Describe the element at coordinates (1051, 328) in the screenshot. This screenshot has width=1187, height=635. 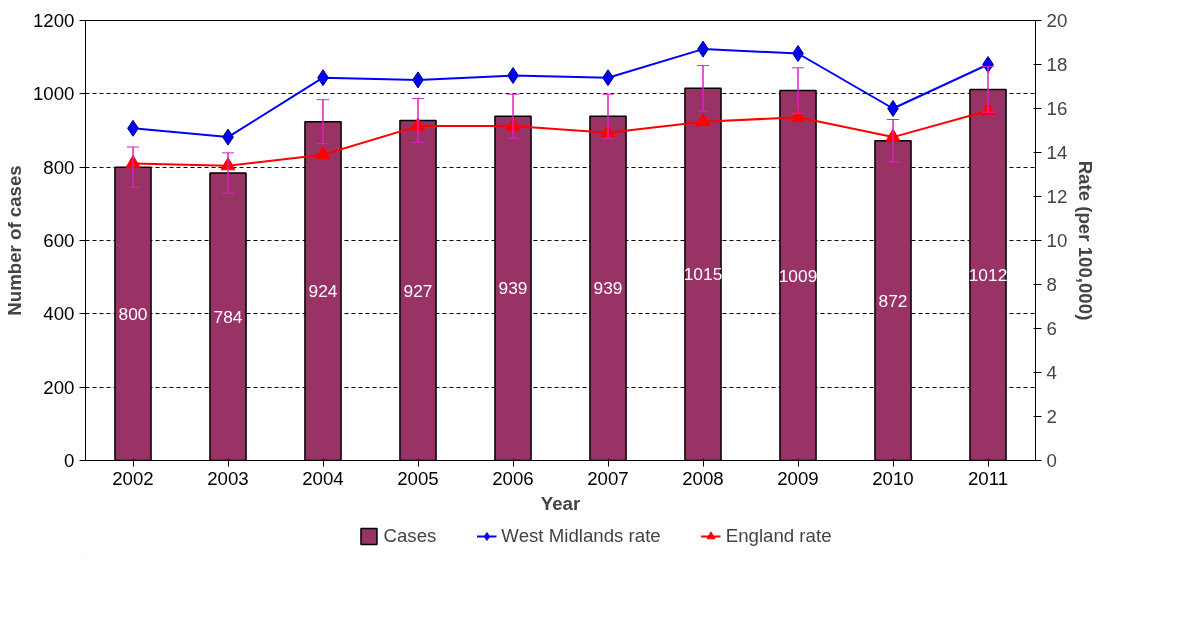
I see `y2-tick-label: 6` at that location.